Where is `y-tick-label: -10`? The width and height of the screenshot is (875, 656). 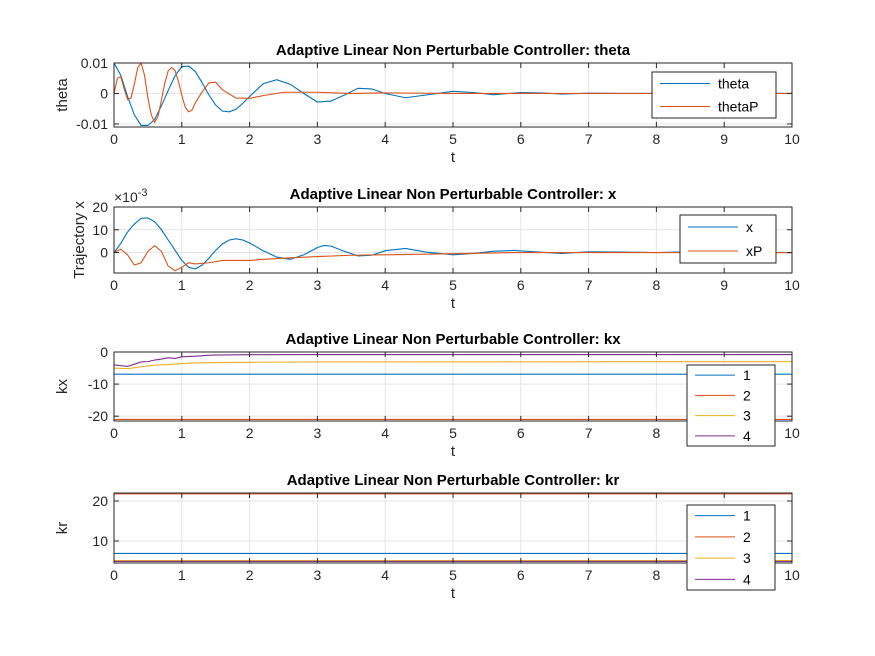
y-tick-label: -10 is located at coordinates (98, 384).